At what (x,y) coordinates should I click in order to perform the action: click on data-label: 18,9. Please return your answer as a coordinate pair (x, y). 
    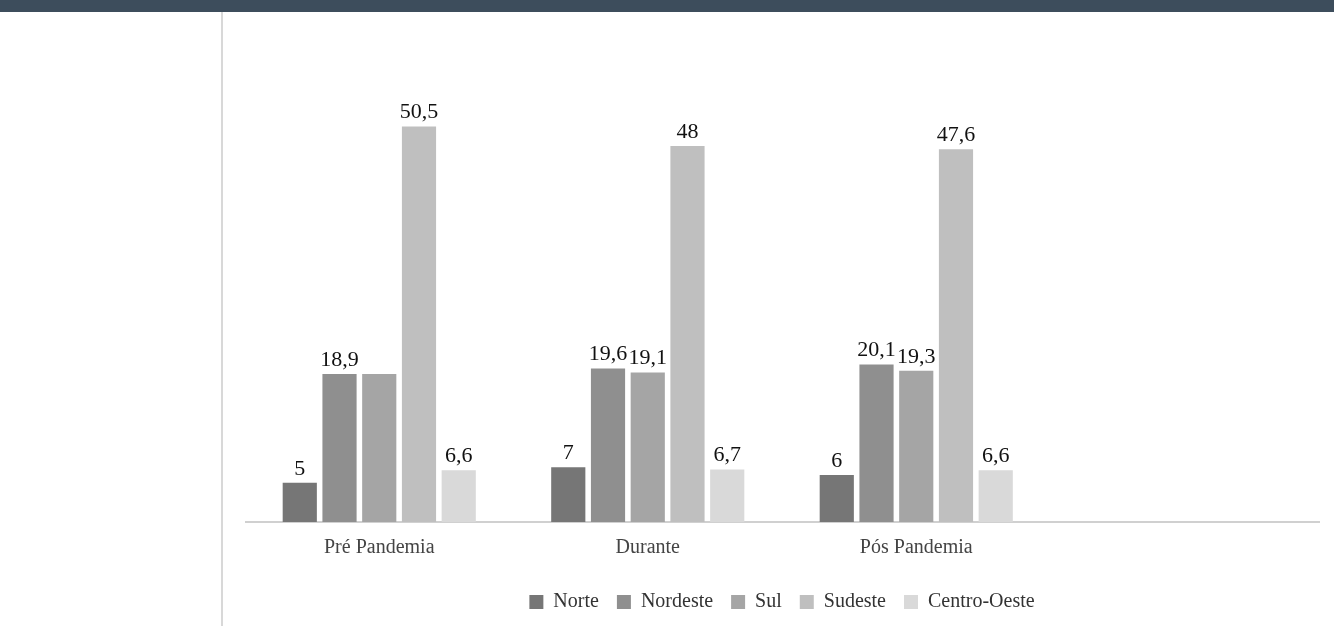
    Looking at the image, I should click on (339, 358).